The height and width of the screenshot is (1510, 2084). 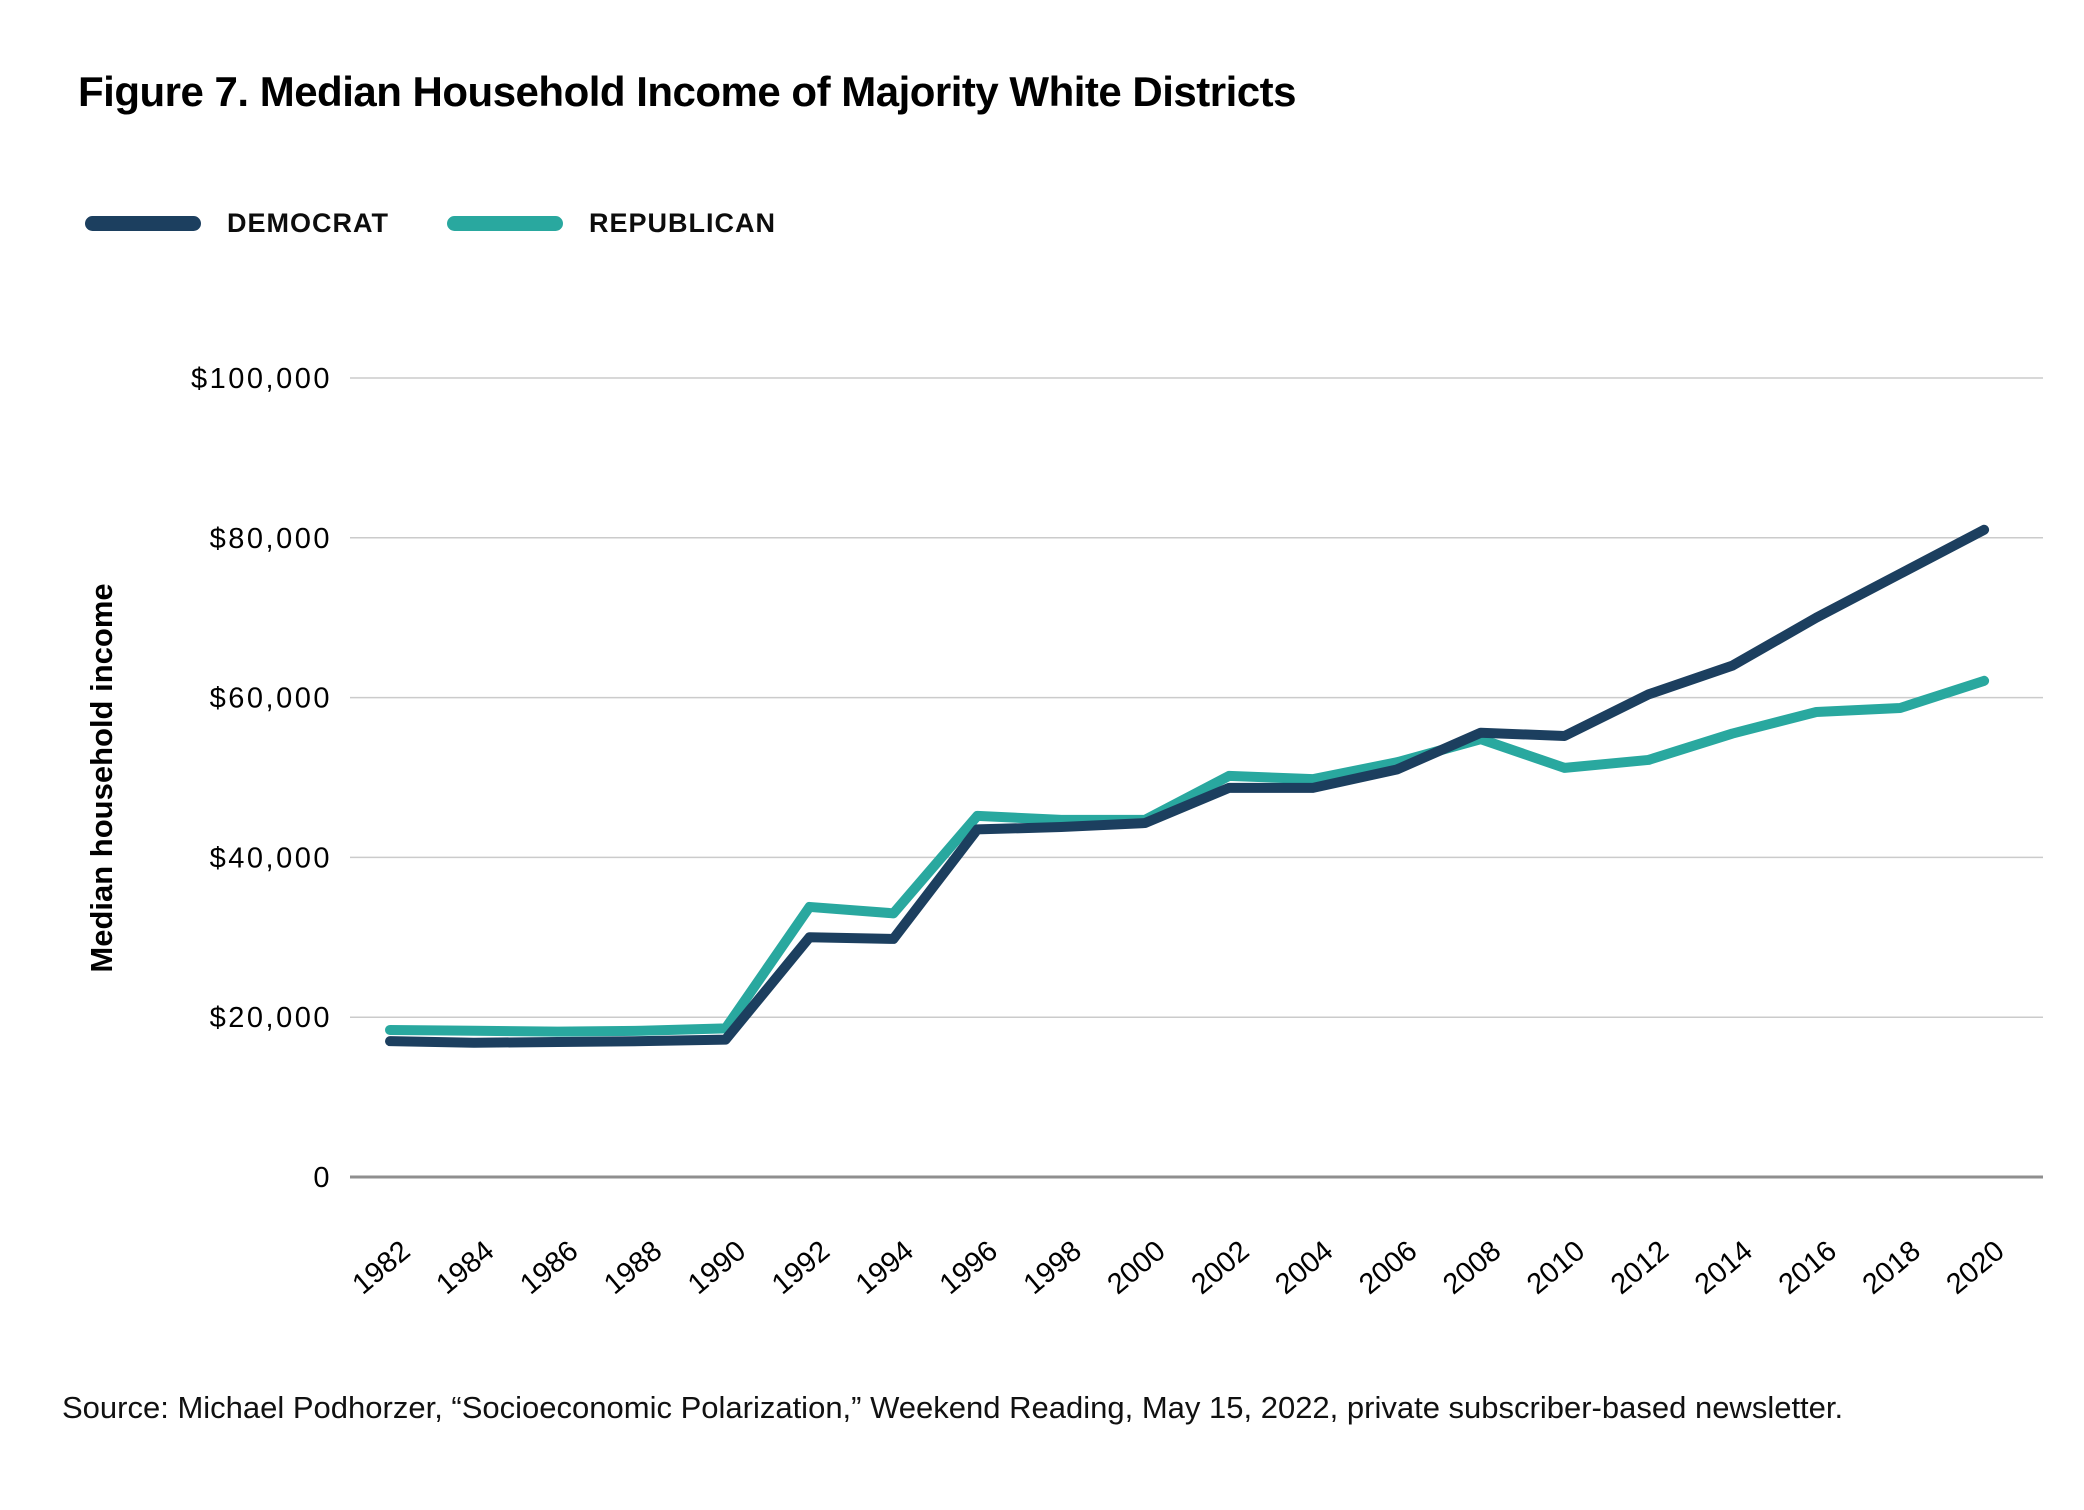 I want to click on legend-label-republican: REPUBLICAN, so click(x=682, y=223).